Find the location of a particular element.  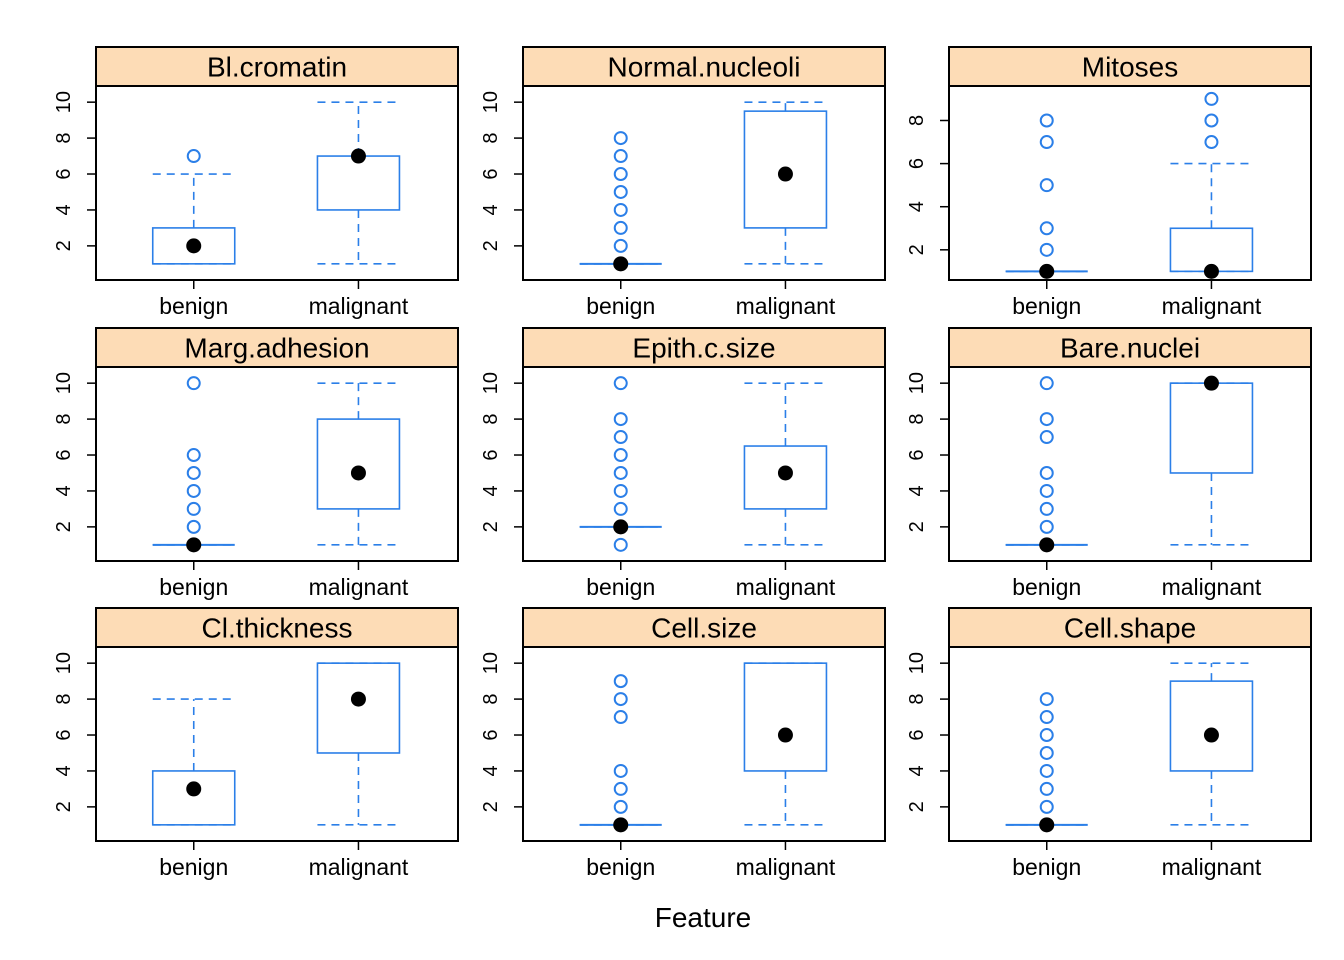

x-axis-title: Feature is located at coordinates (703, 917).